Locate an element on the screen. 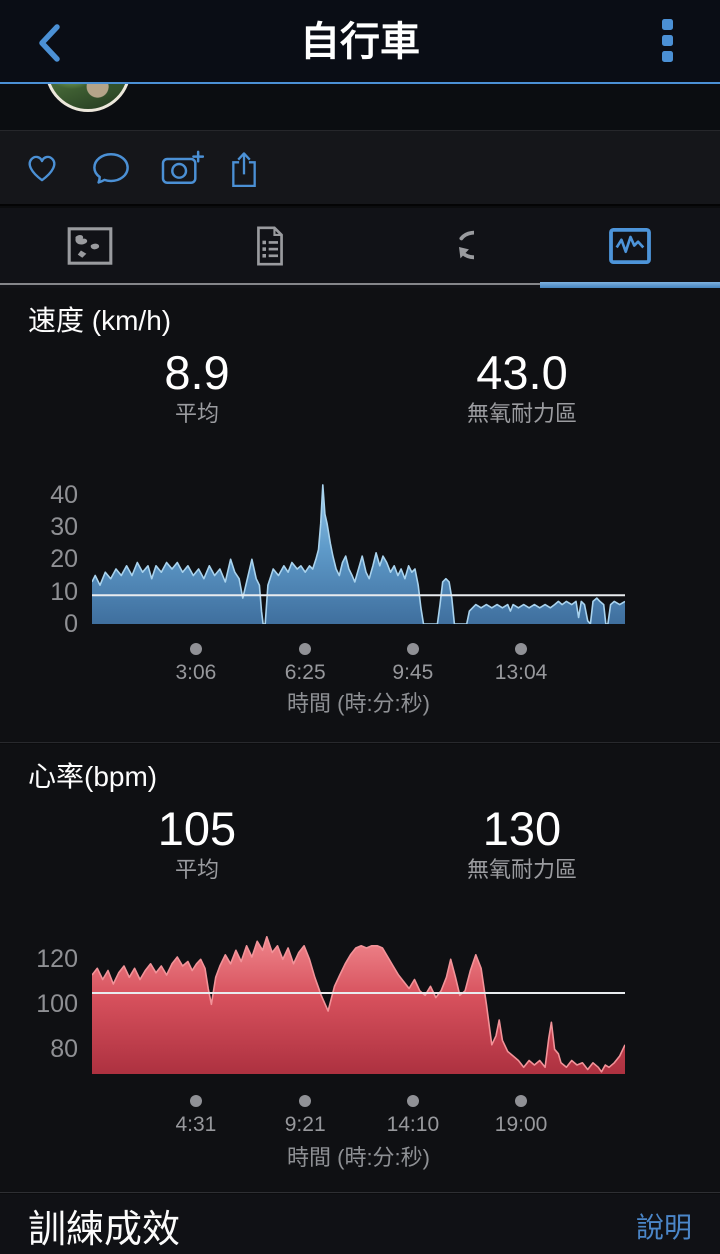  social-action-bar is located at coordinates (360, 168).